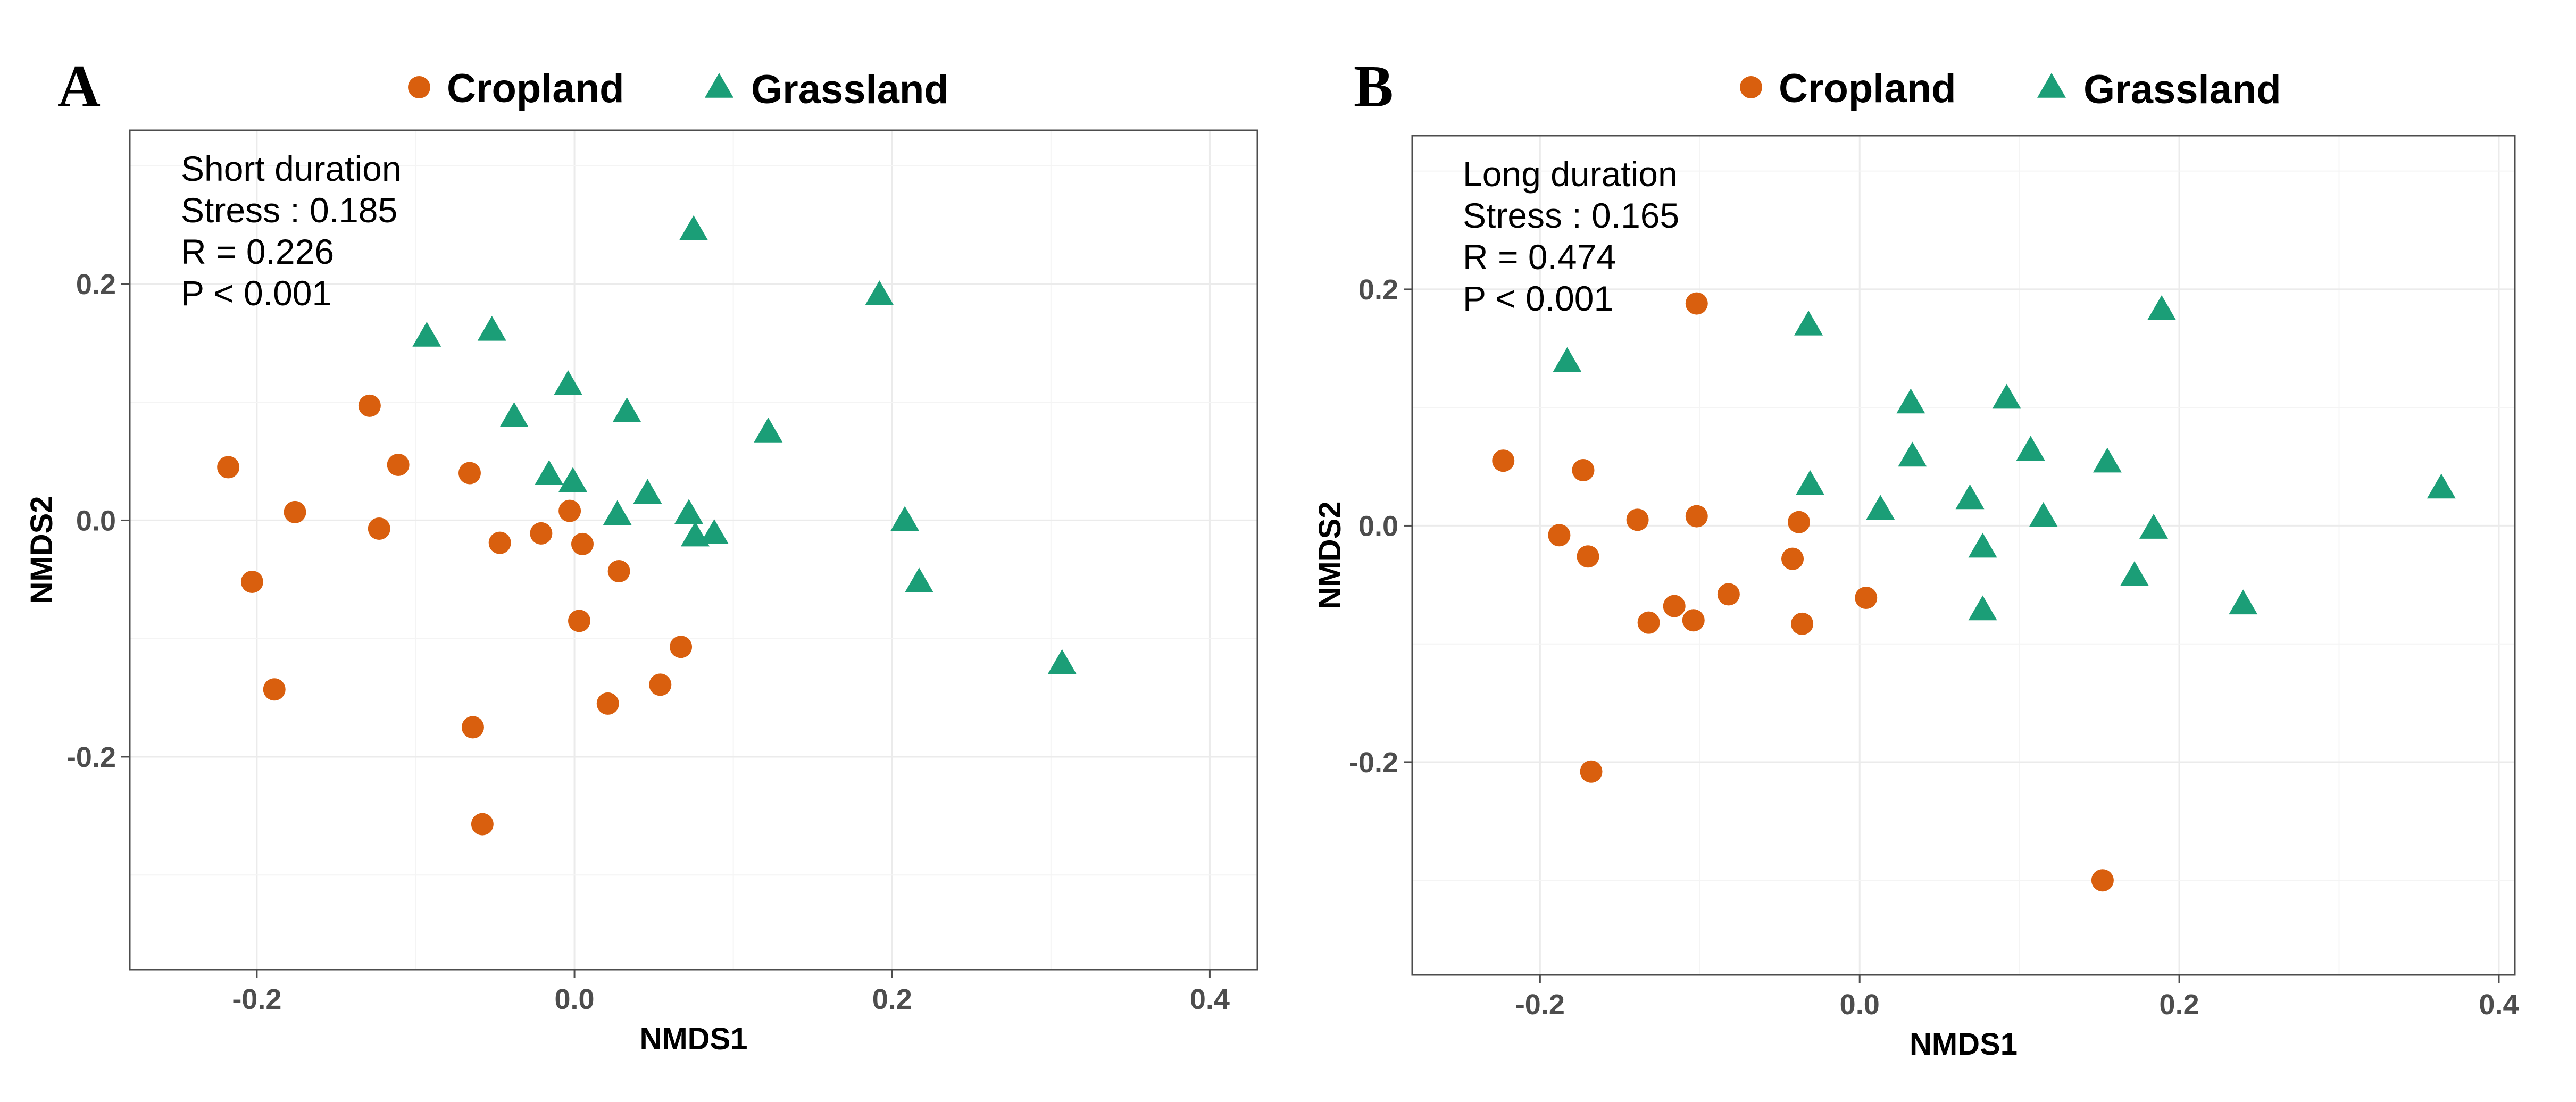 The width and height of the screenshot is (2576, 1102). What do you see at coordinates (291, 168) in the screenshot?
I see `annotation-line: Short duration` at bounding box center [291, 168].